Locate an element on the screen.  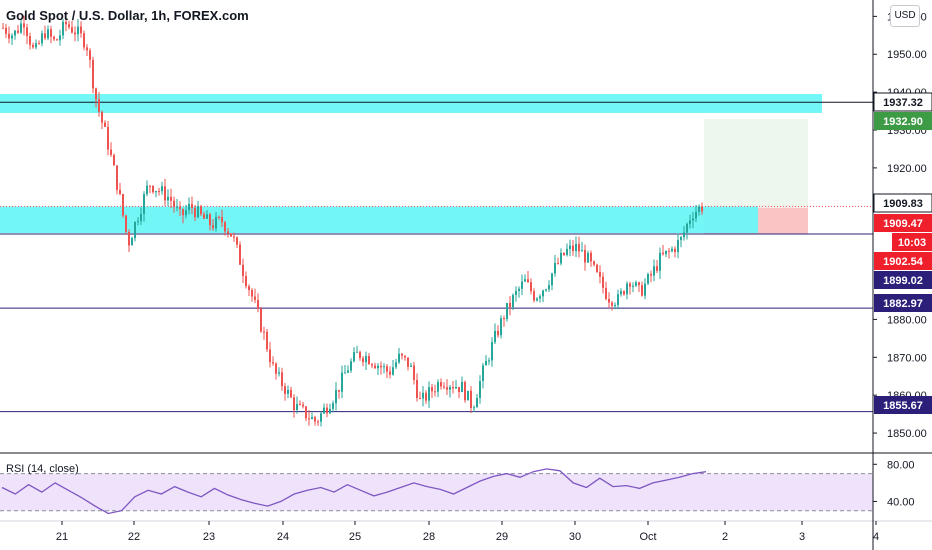
price-tag-label: 1899.02 is located at coordinates (903, 281).